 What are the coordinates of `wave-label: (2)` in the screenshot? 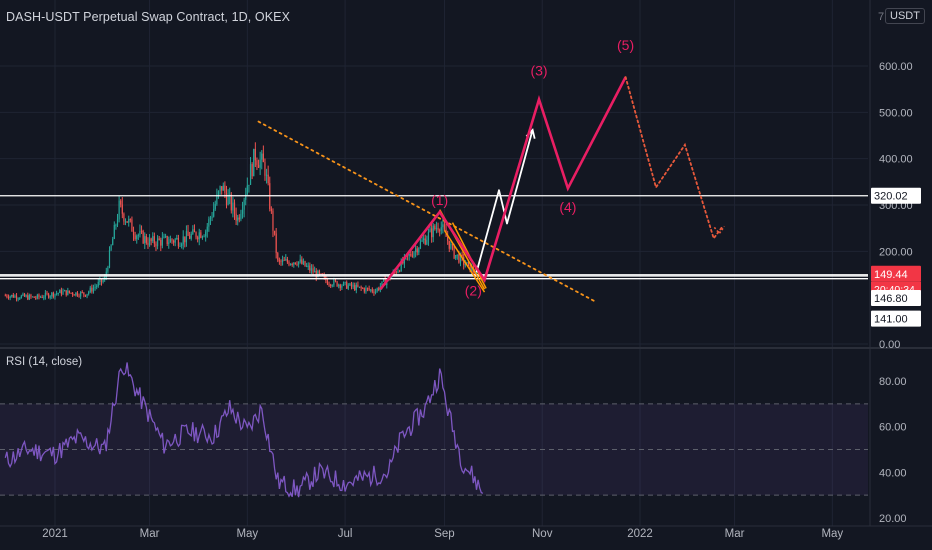 It's located at (473, 290).